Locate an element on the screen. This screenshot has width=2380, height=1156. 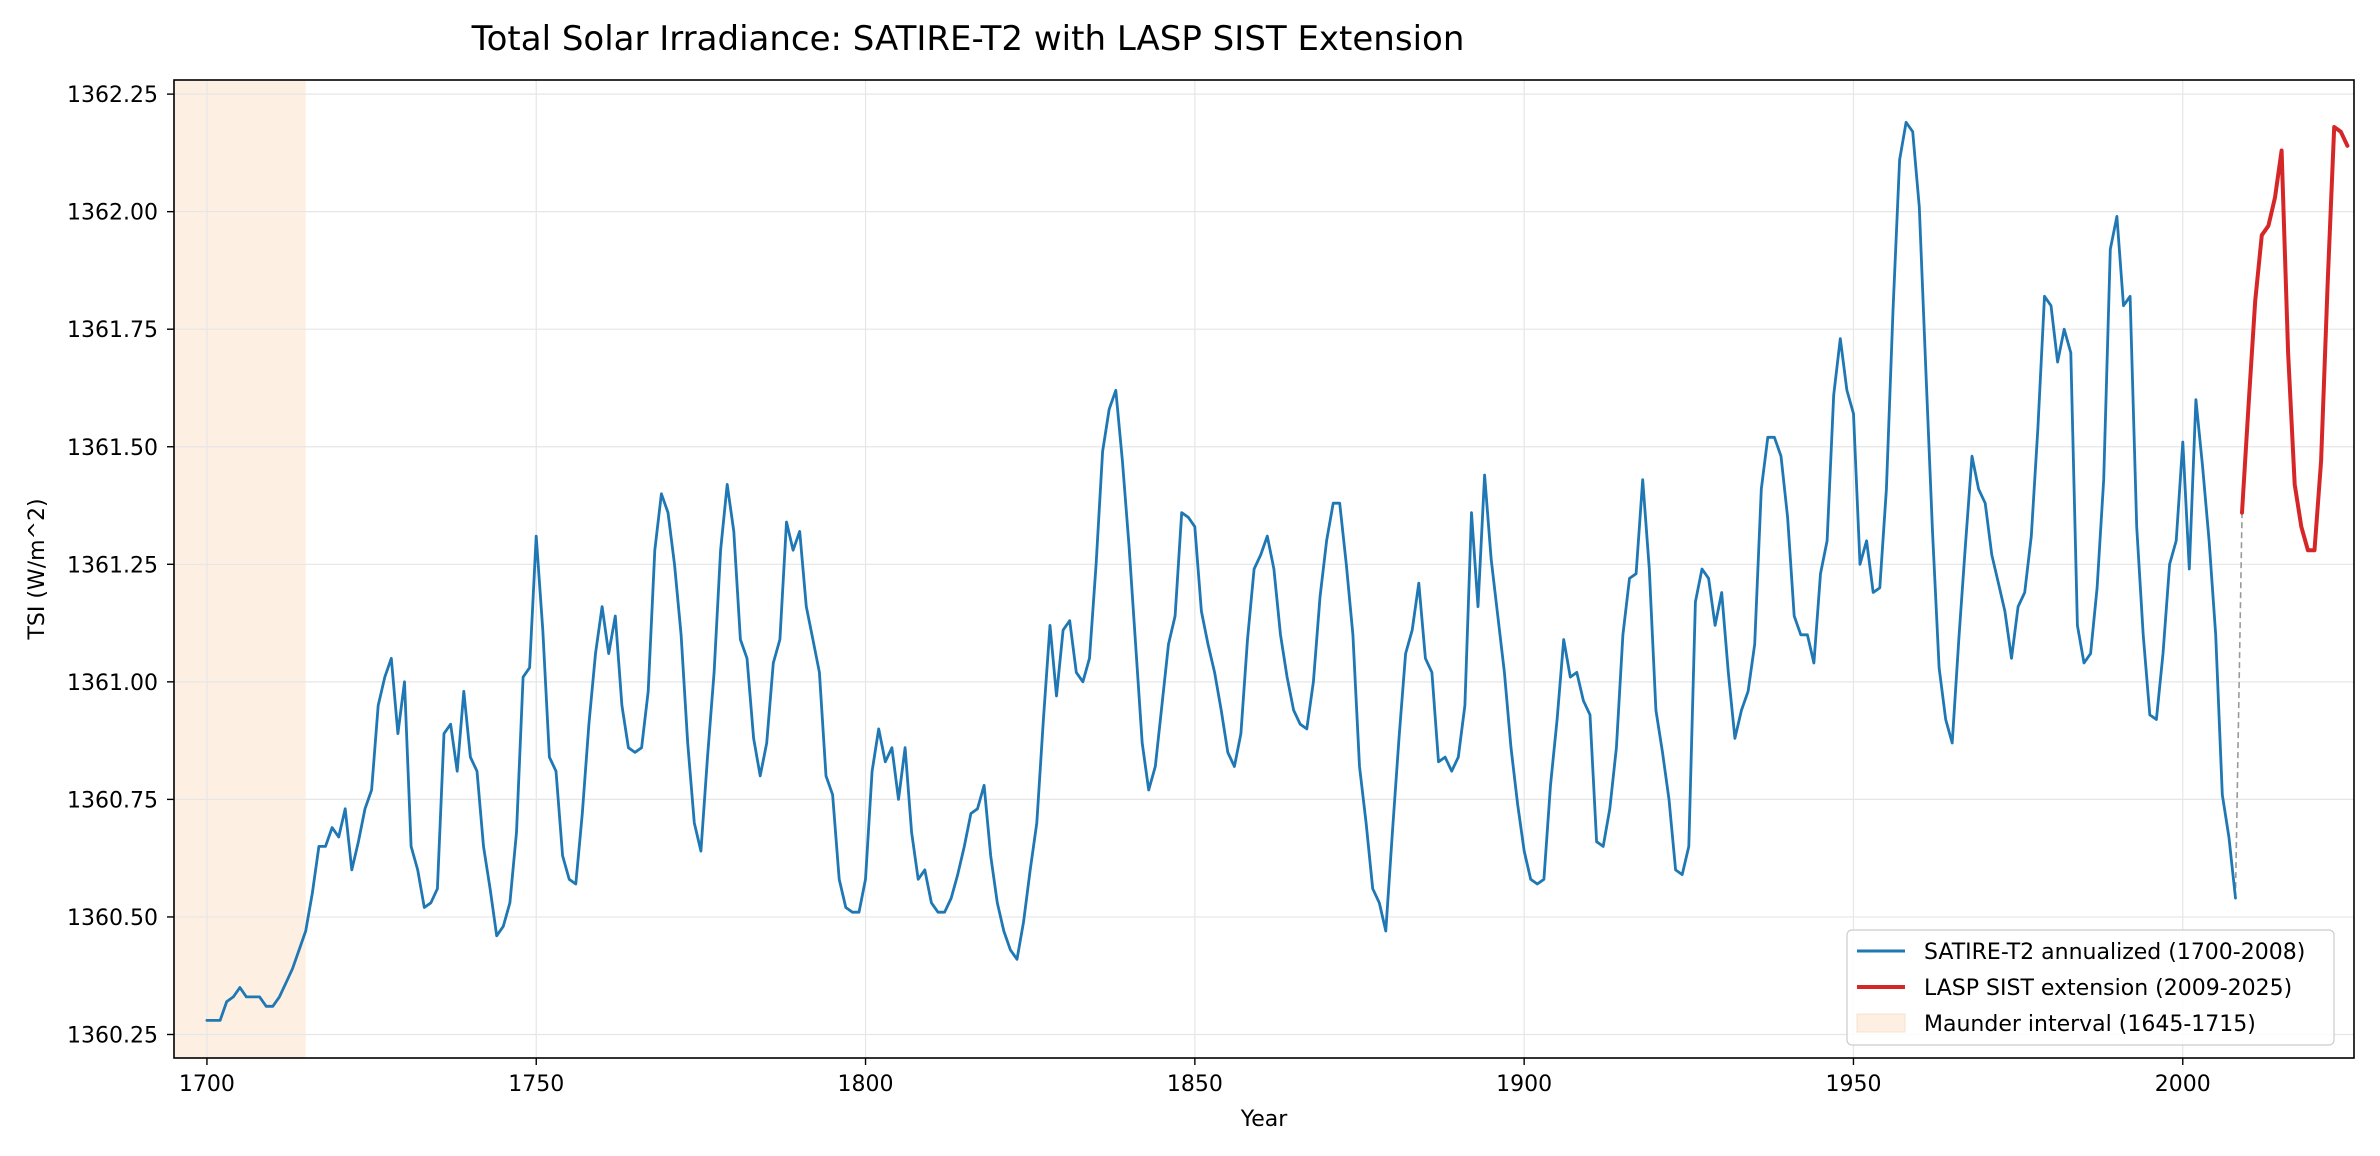
legend-label-maunder: Maunder interval (1645-1715) is located at coordinates (2090, 1024).